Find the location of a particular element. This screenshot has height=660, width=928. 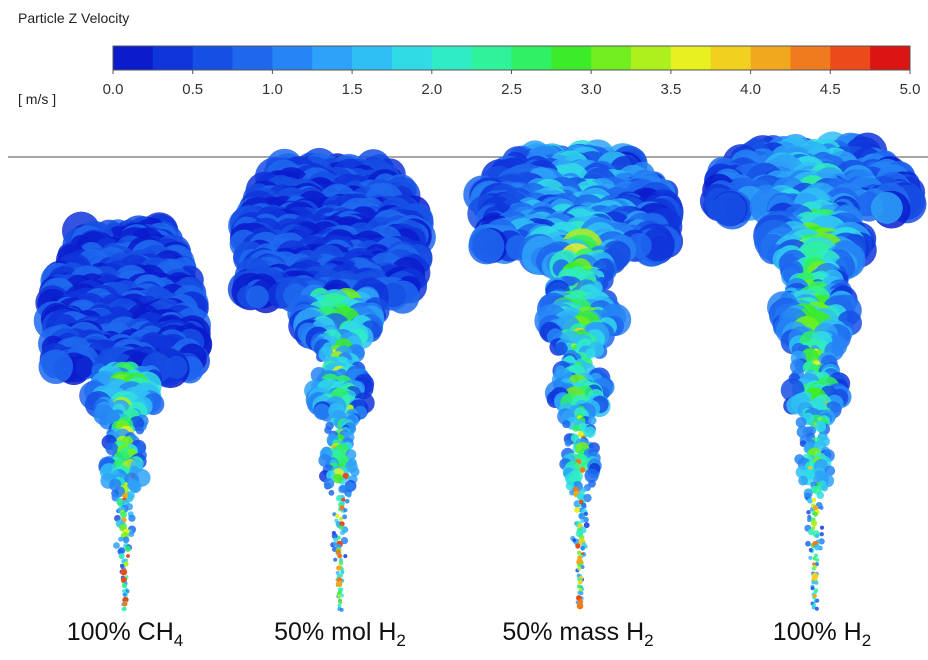

plume is located at coordinates (123, 411).